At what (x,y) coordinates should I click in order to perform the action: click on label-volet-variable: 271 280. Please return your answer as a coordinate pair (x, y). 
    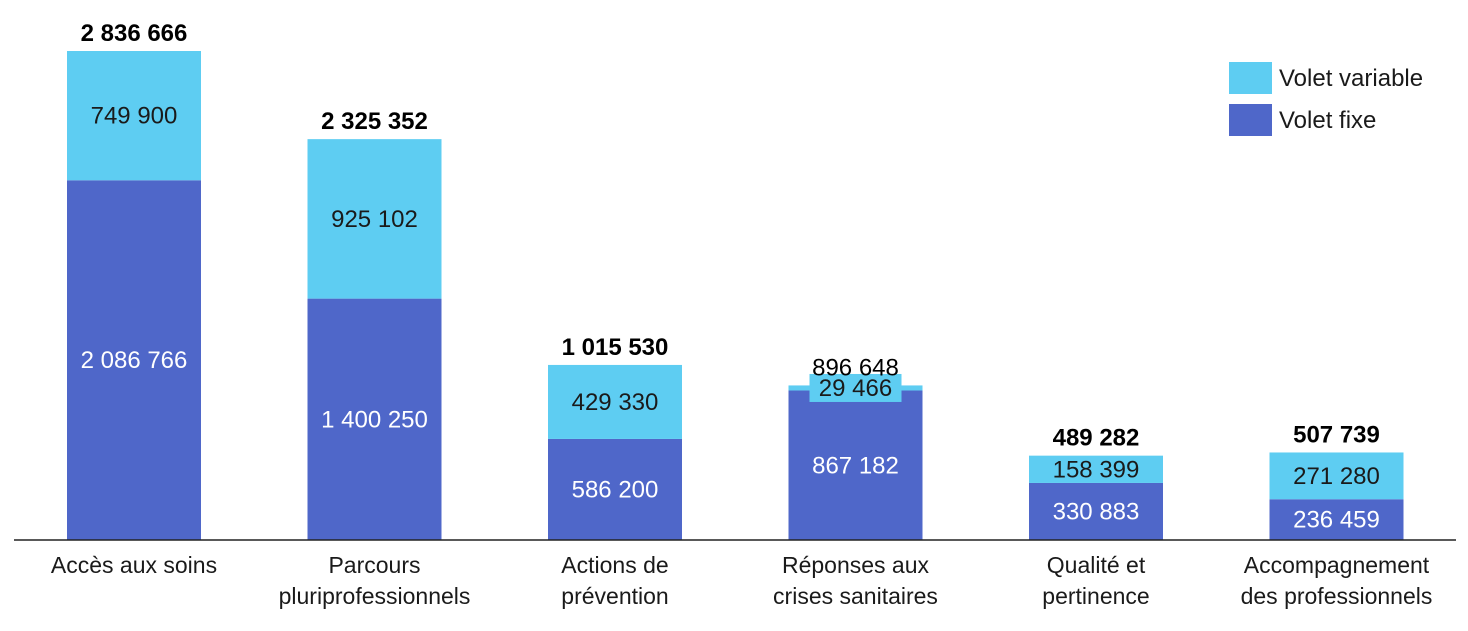
    Looking at the image, I should click on (1336, 476).